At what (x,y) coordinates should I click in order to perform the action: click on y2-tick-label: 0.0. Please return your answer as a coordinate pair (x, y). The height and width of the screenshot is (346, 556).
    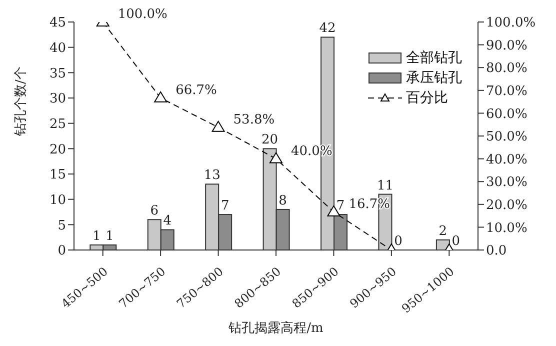
    Looking at the image, I should click on (496, 251).